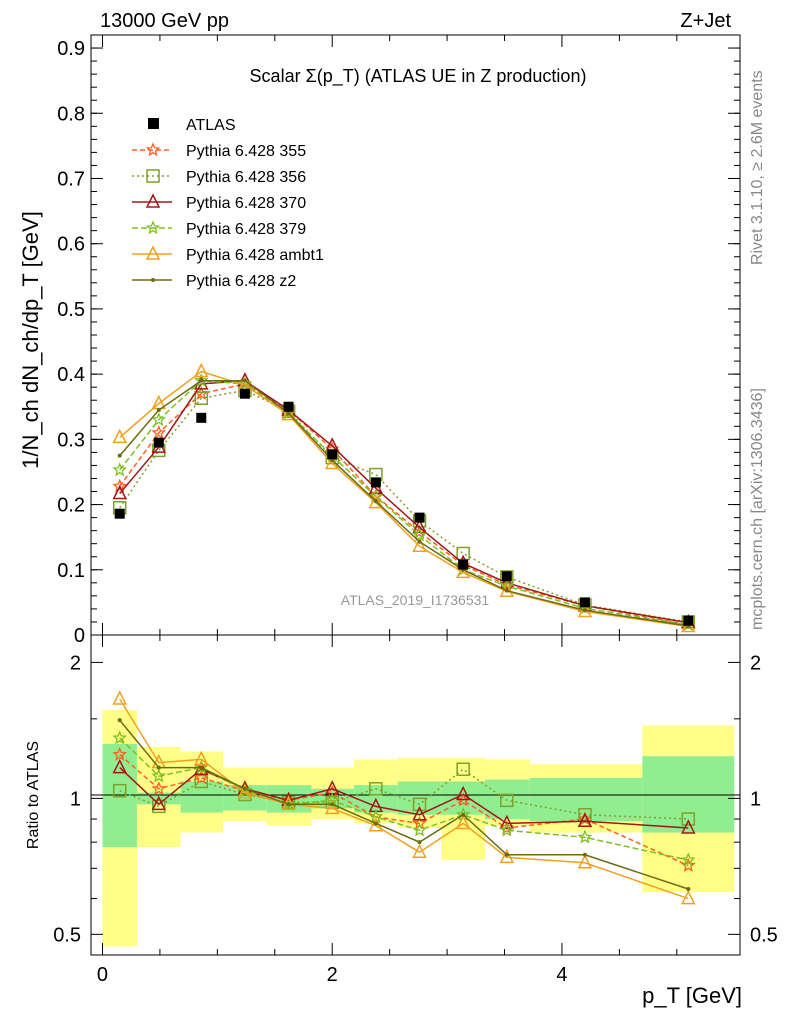 The height and width of the screenshot is (1024, 786). I want to click on ratio-y-tick-label: 1, so click(75, 799).